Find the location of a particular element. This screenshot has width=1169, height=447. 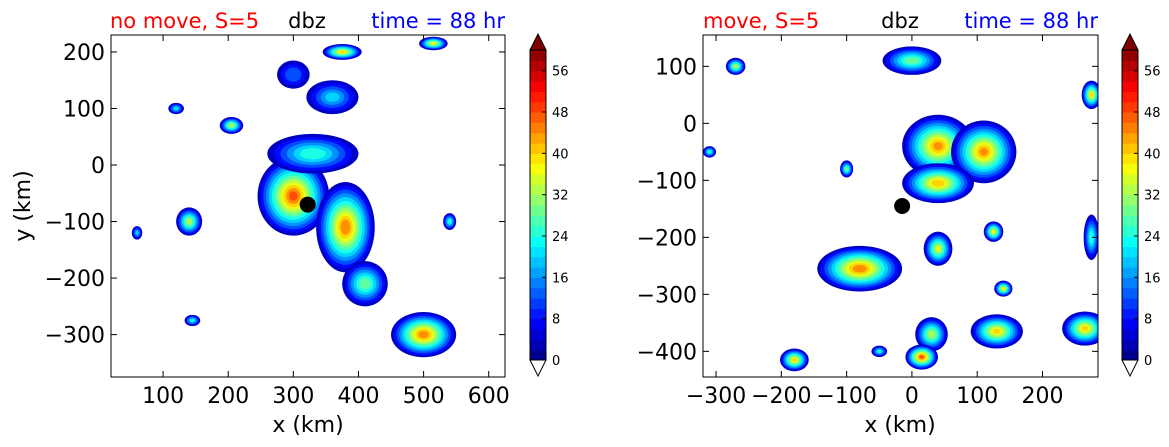

colorbar-tick-label: 8 is located at coordinates (1148, 320).